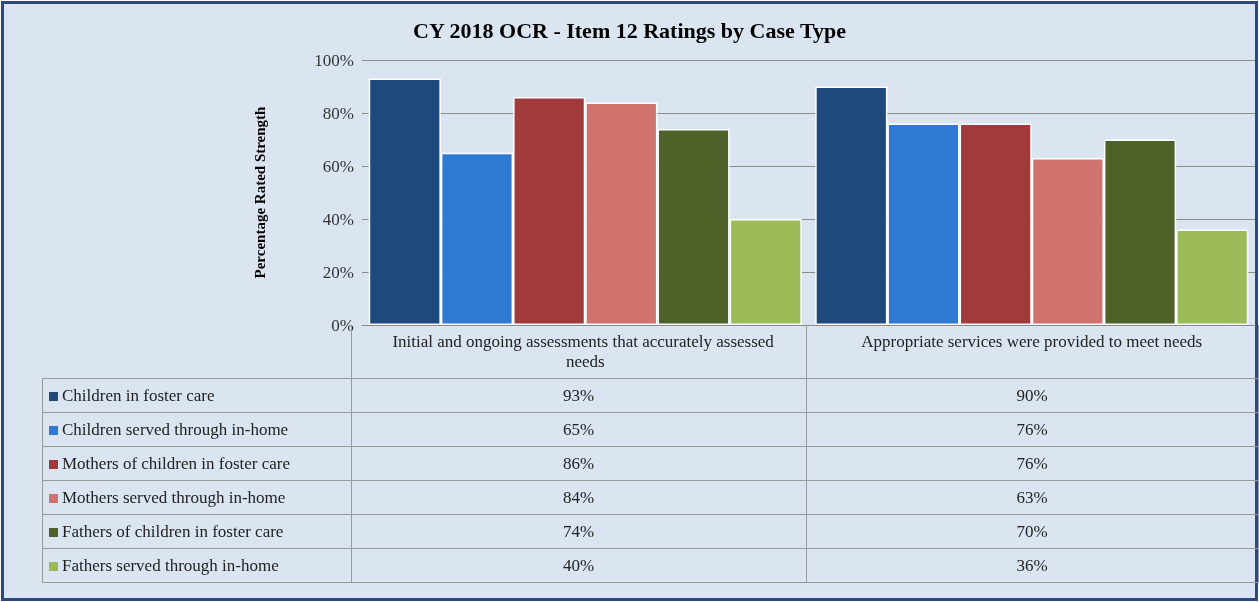 The width and height of the screenshot is (1259, 602). Describe the element at coordinates (1032, 395) in the screenshot. I see `data-label: 90%` at that location.